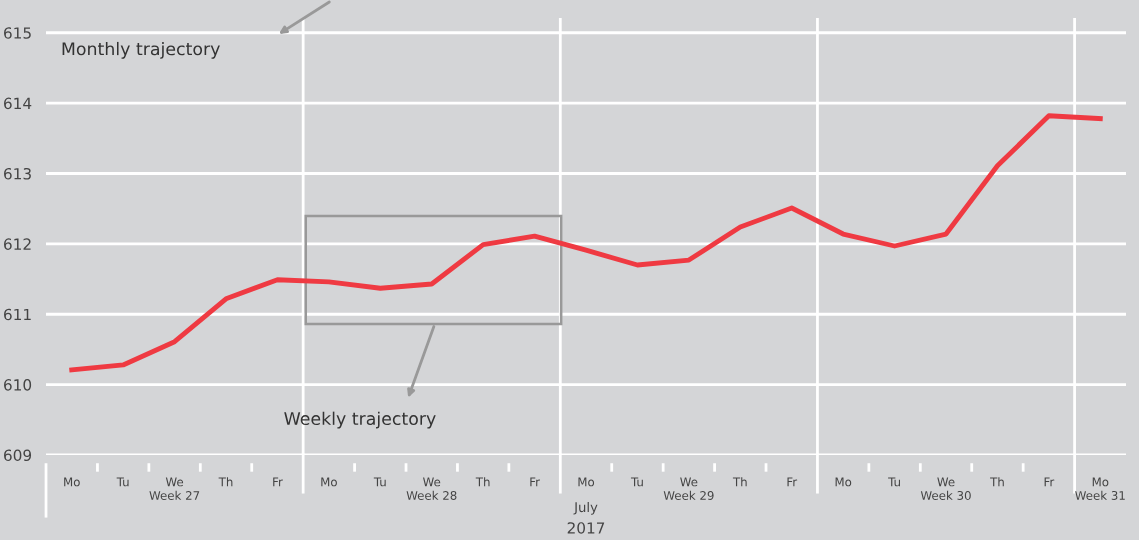 This screenshot has width=1139, height=540. I want to click on y-tick-label: 609, so click(18, 455).